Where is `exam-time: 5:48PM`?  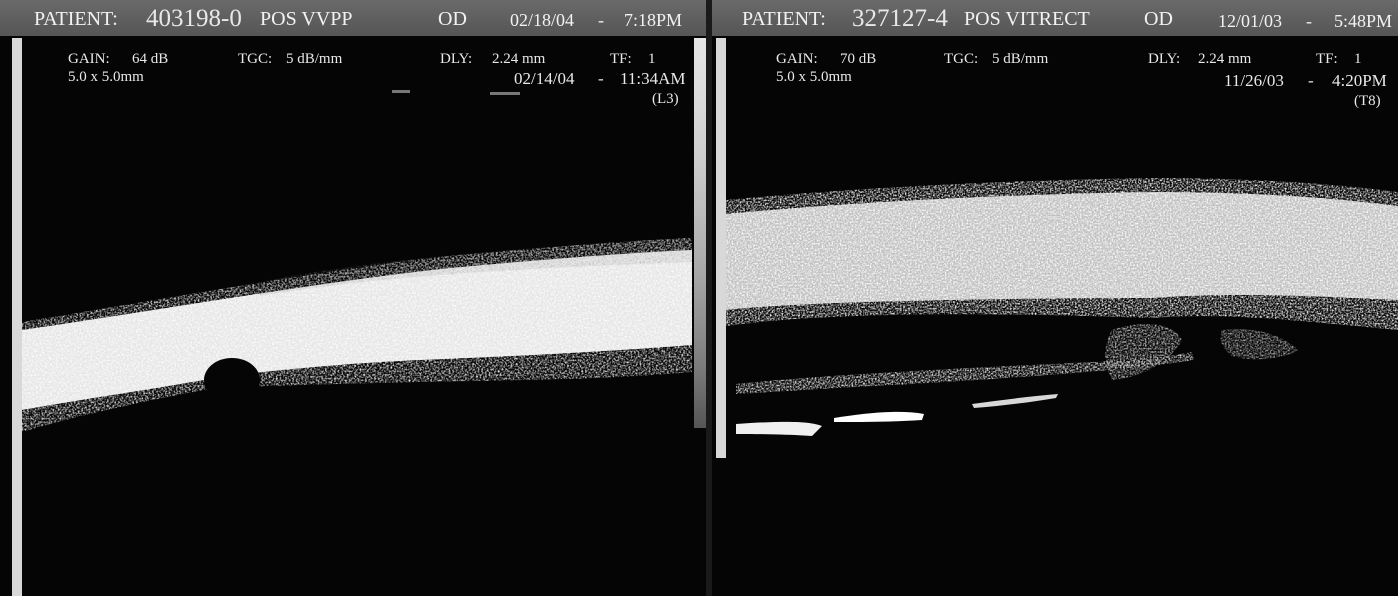
exam-time: 5:48PM is located at coordinates (1363, 21).